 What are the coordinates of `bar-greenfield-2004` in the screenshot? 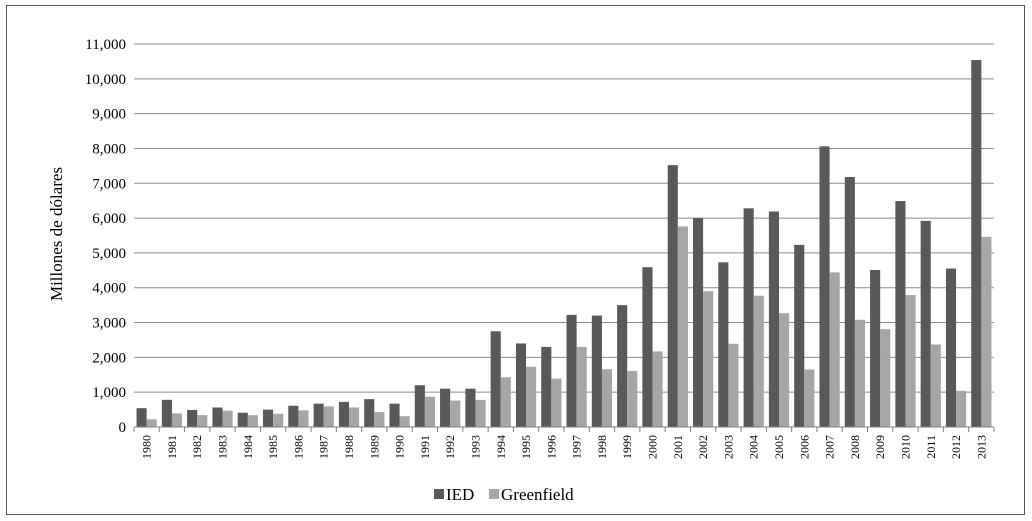 It's located at (758, 361).